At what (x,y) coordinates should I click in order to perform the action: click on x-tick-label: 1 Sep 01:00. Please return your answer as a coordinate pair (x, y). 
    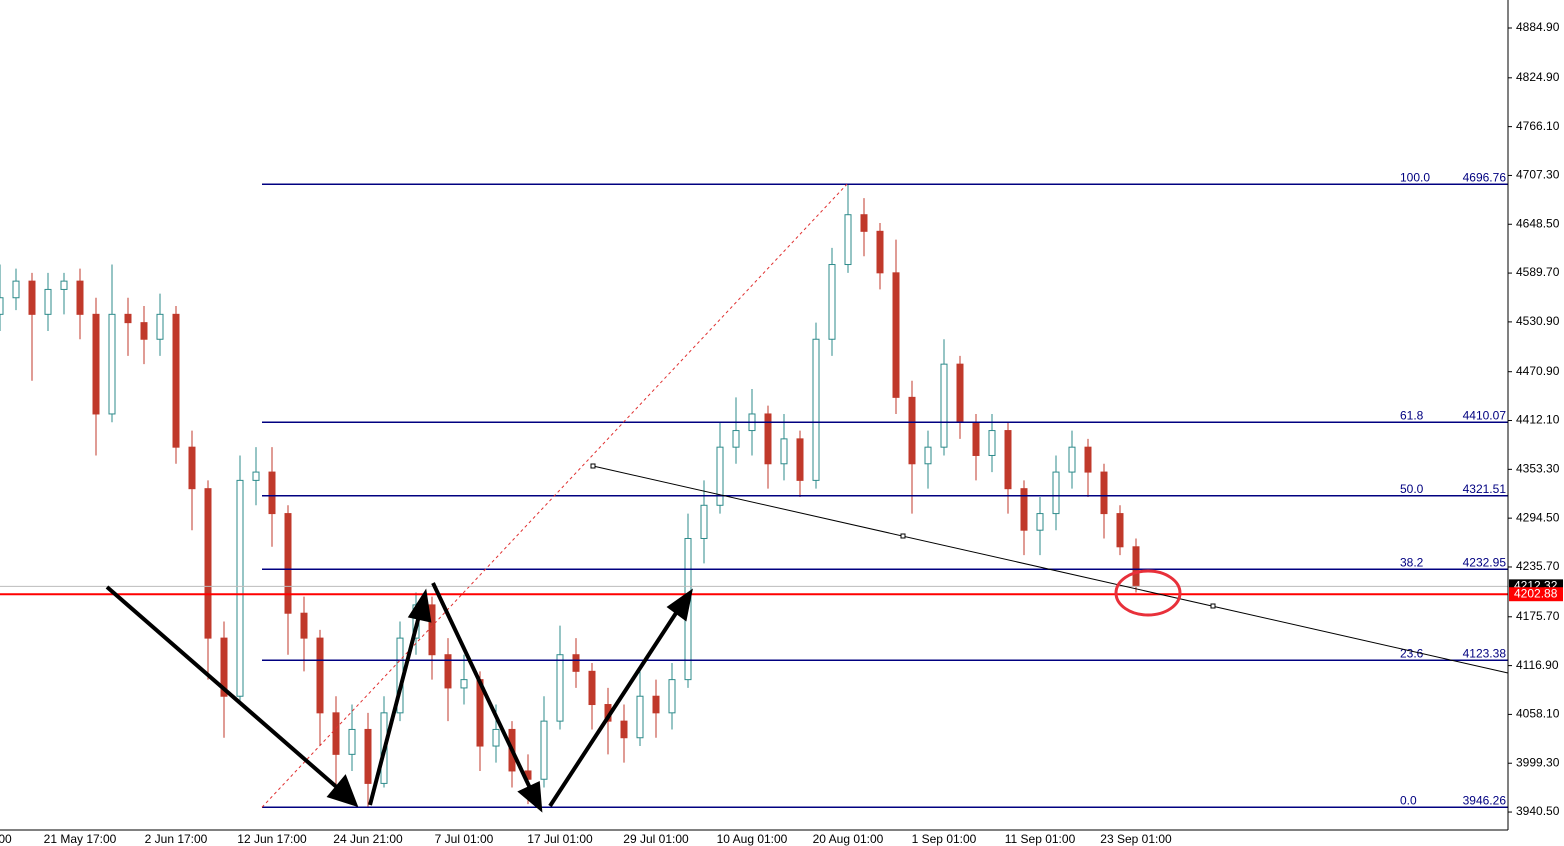
    Looking at the image, I should click on (944, 839).